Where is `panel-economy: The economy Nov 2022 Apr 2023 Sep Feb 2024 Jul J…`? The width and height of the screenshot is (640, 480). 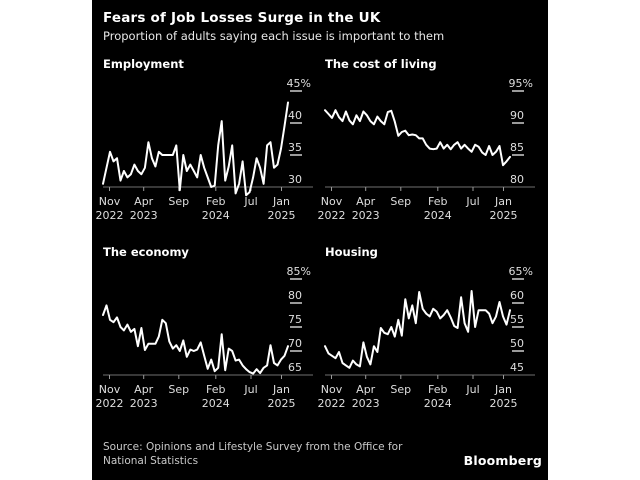 panel-economy: The economy Nov 2022 Apr 2023 Sep Feb 2024 Jul J… is located at coordinates (205, 333).